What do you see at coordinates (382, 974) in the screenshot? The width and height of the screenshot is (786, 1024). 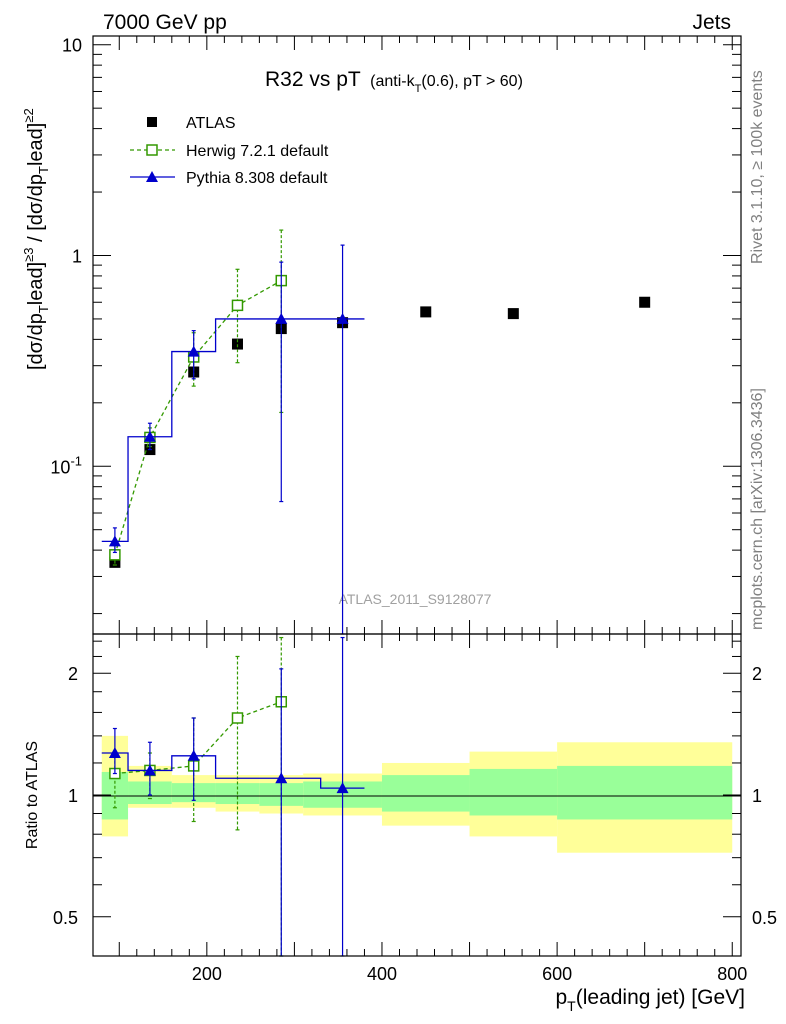 I see `xtick-label-400: 400` at bounding box center [382, 974].